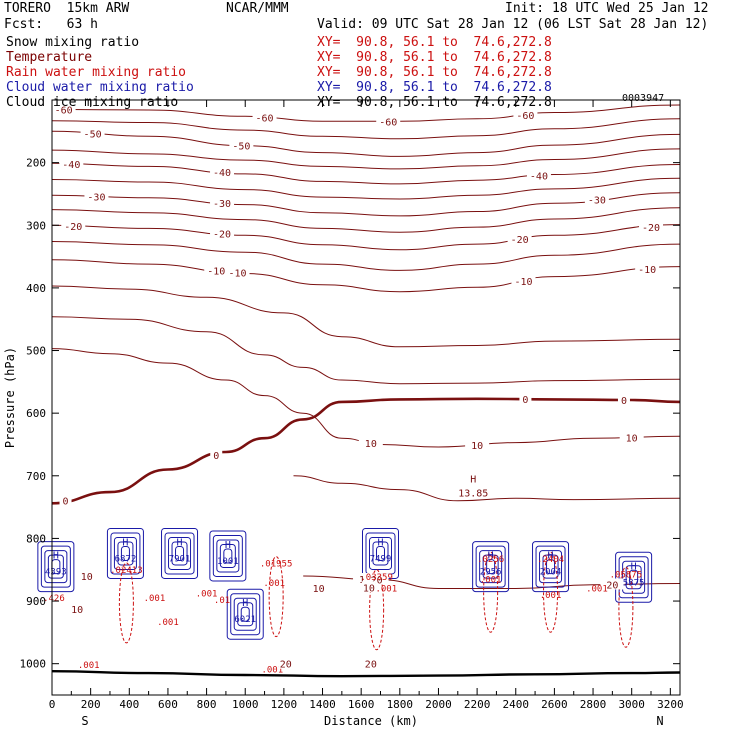 This screenshot has width=740, height=740. What do you see at coordinates (491, 573) in the screenshot?
I see `cloud-max-value: 2956` at bounding box center [491, 573].